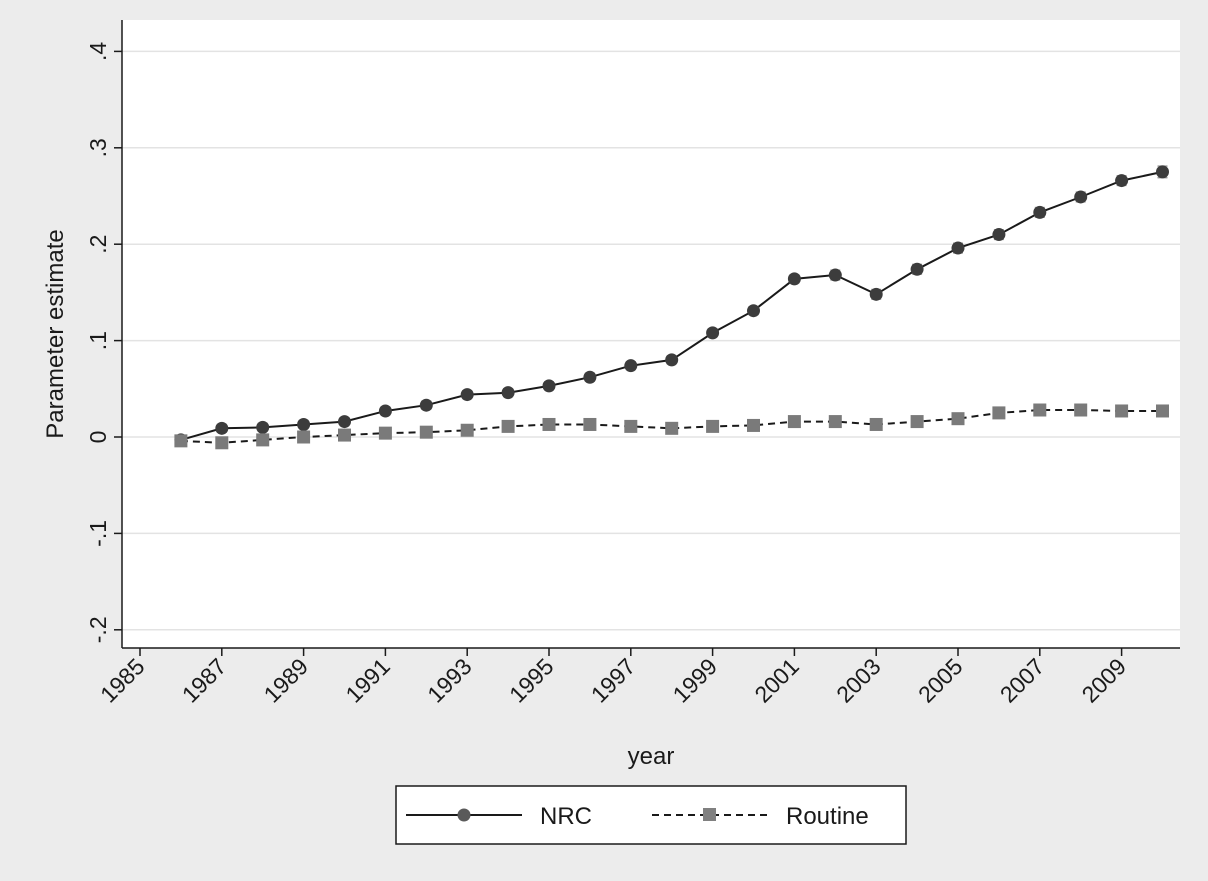 This screenshot has width=1208, height=881. I want to click on x-tick-label: 2003, so click(858, 680).